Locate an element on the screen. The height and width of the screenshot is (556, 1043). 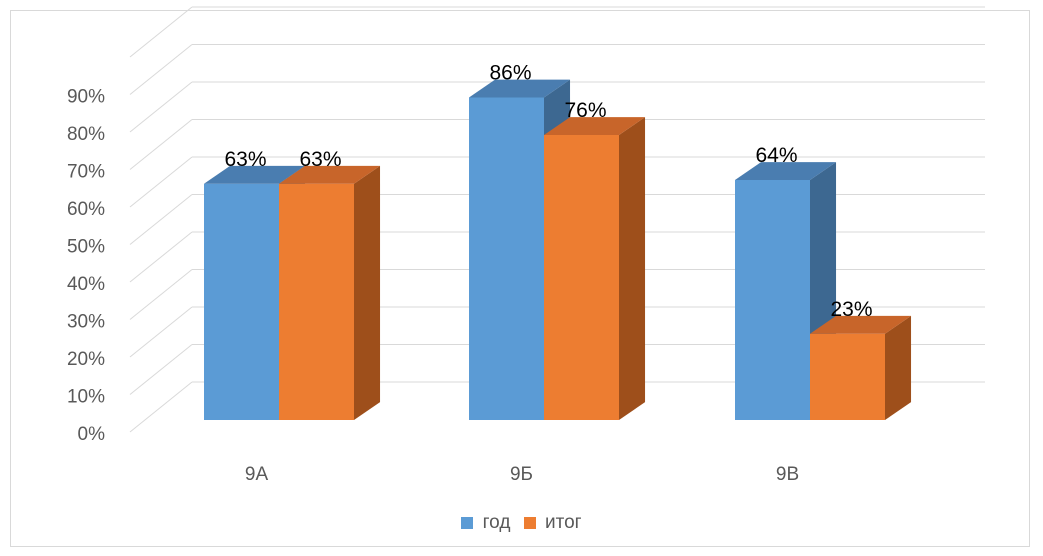
y-tick-label: 30% is located at coordinates (86, 322).